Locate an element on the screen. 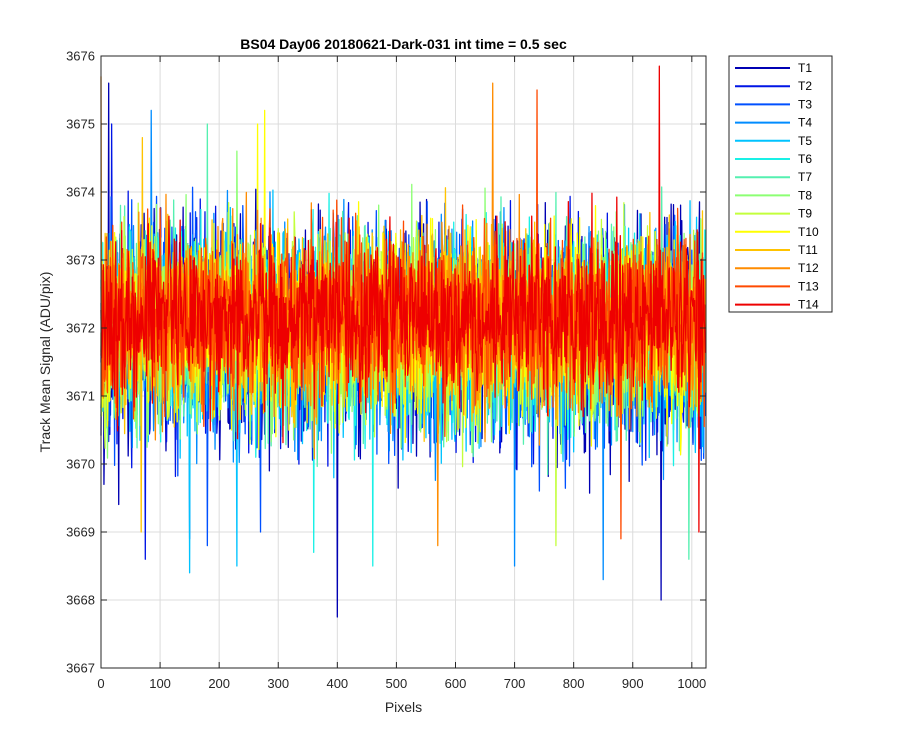 The height and width of the screenshot is (750, 900). legend-label-t5: T5 is located at coordinates (805, 141).